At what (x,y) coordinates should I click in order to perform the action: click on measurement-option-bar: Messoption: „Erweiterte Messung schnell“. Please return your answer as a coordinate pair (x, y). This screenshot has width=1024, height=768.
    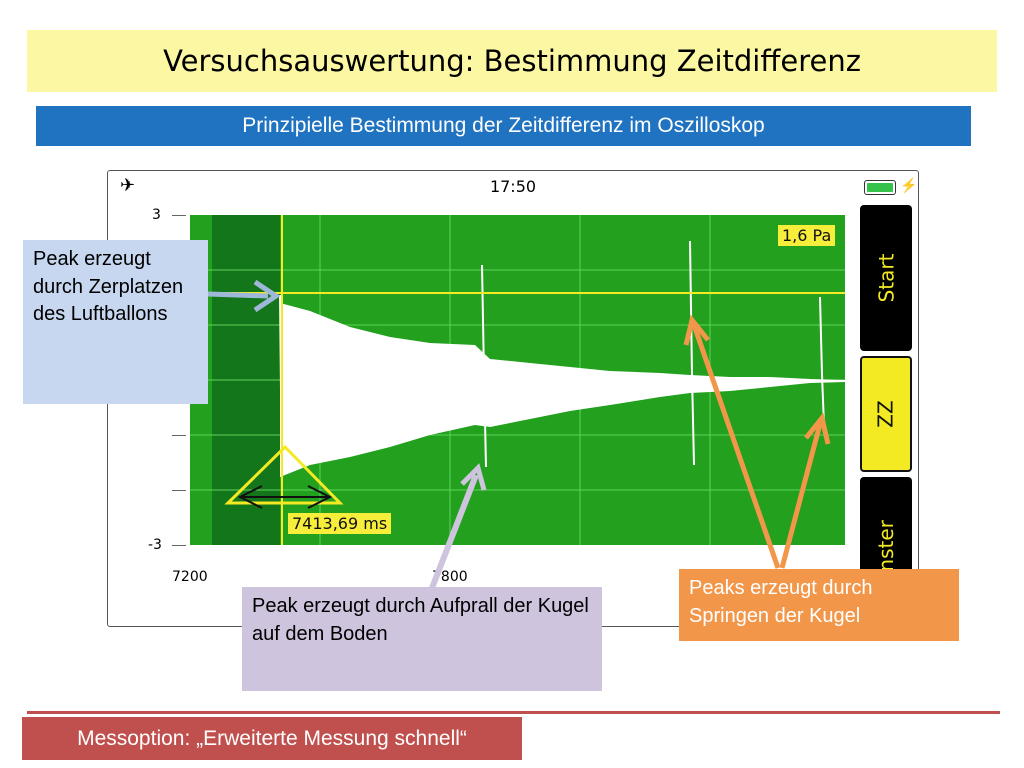
    Looking at the image, I should click on (272, 738).